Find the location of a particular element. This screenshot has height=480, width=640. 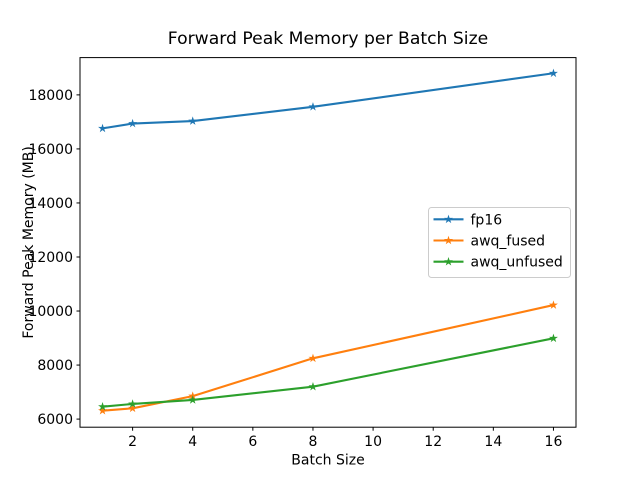

x-tick-label: 16 is located at coordinates (554, 442).